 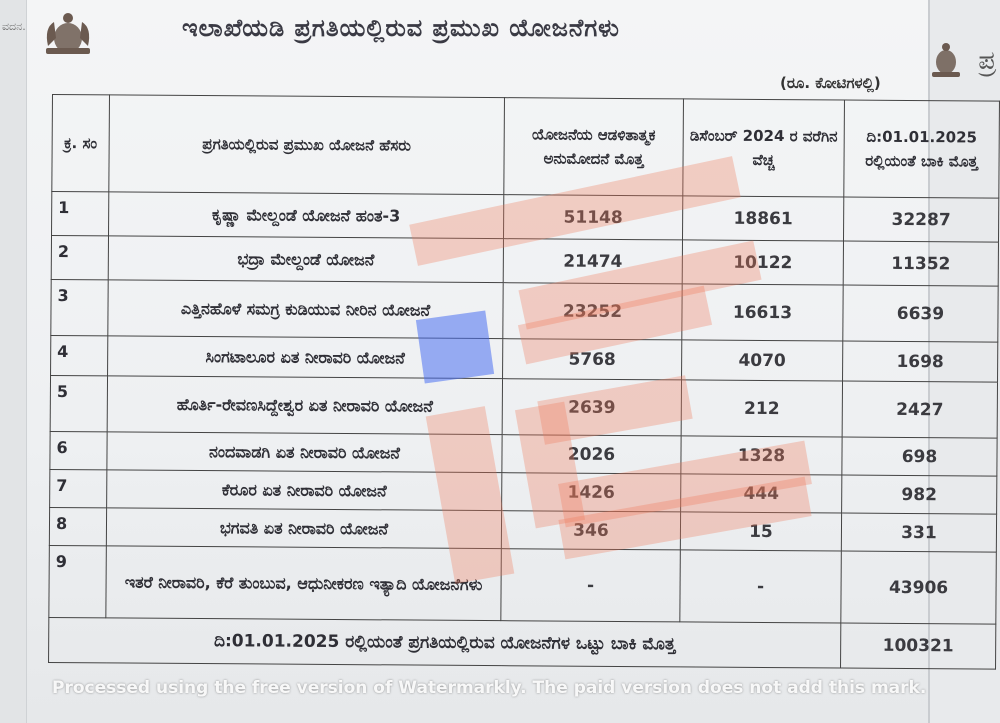 What do you see at coordinates (830, 83) in the screenshot?
I see `unit-note: (ರೂ. ಕೋಟಿಗಳಲ್ಲಿ)` at bounding box center [830, 83].